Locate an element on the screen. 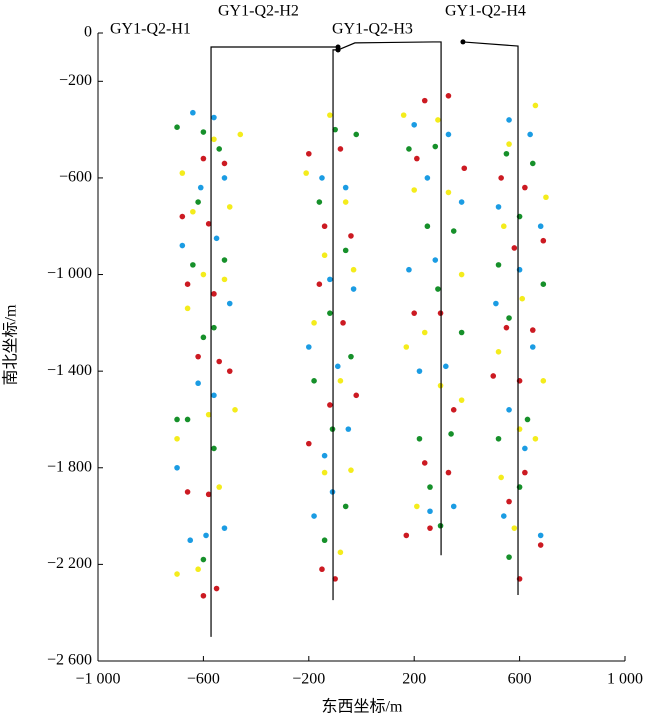 This screenshot has height=722, width=650. x-tick-label: −1 000 is located at coordinates (97, 679).